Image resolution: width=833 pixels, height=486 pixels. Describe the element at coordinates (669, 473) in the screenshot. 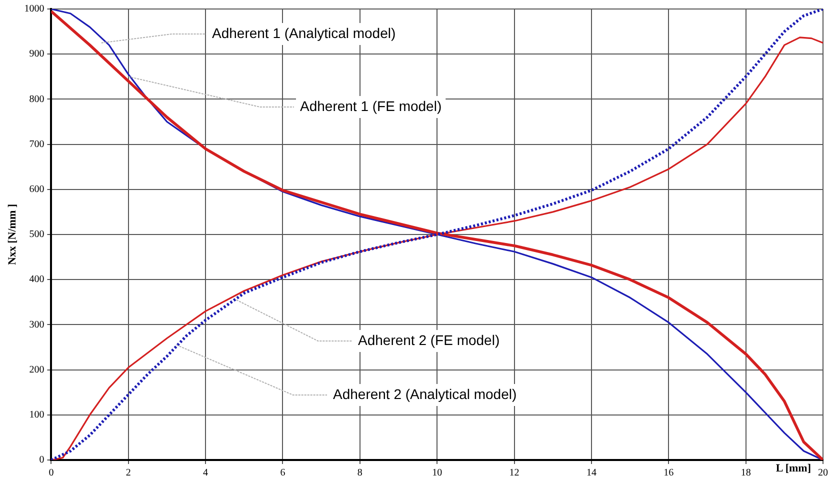

I see `x-tick-label: 16` at that location.